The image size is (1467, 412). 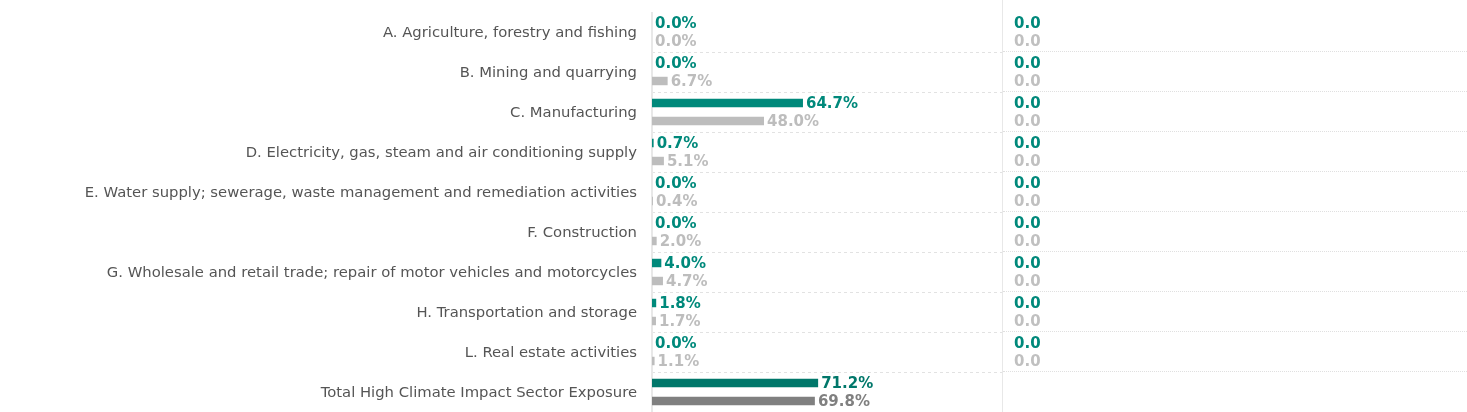 What do you see at coordinates (680, 303) in the screenshot?
I see `data-label: 1.8%` at bounding box center [680, 303].